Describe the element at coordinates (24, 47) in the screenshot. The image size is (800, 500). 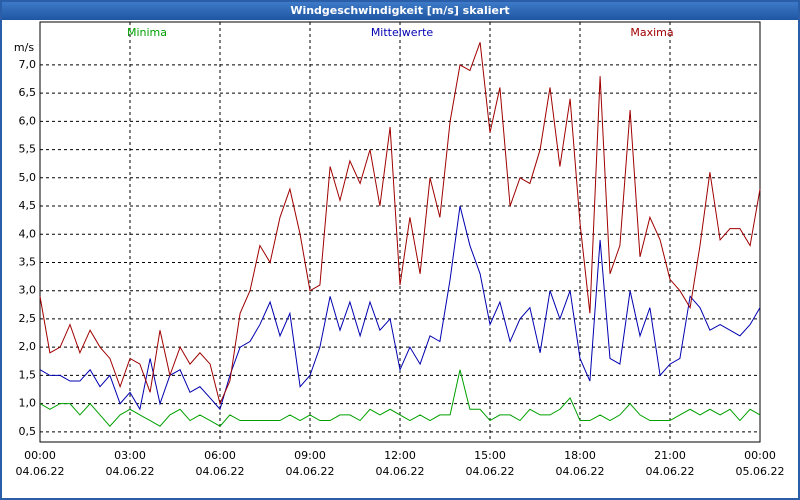
I see `y-axis-label: m/s` at that location.